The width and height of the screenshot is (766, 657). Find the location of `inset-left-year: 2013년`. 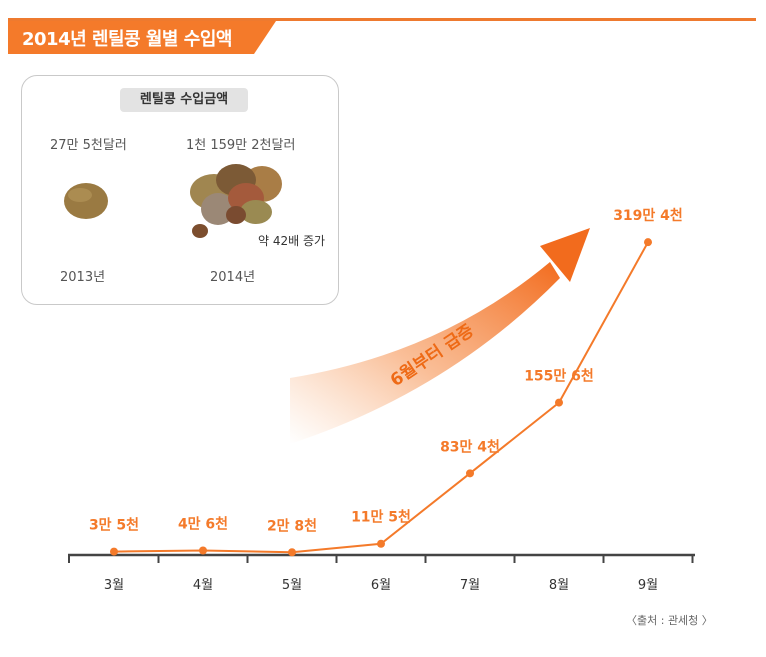

inset-left-year: 2013년 is located at coordinates (83, 277).